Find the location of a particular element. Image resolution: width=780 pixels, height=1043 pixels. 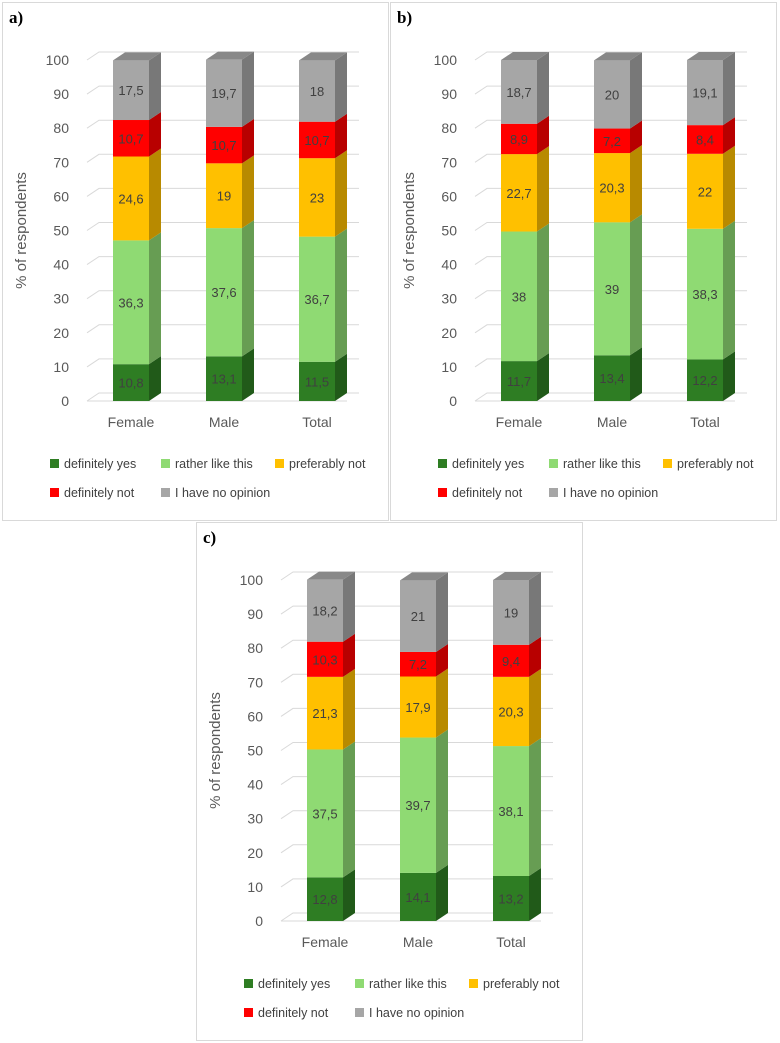

y-tick-label: 80 is located at coordinates (61, 128).